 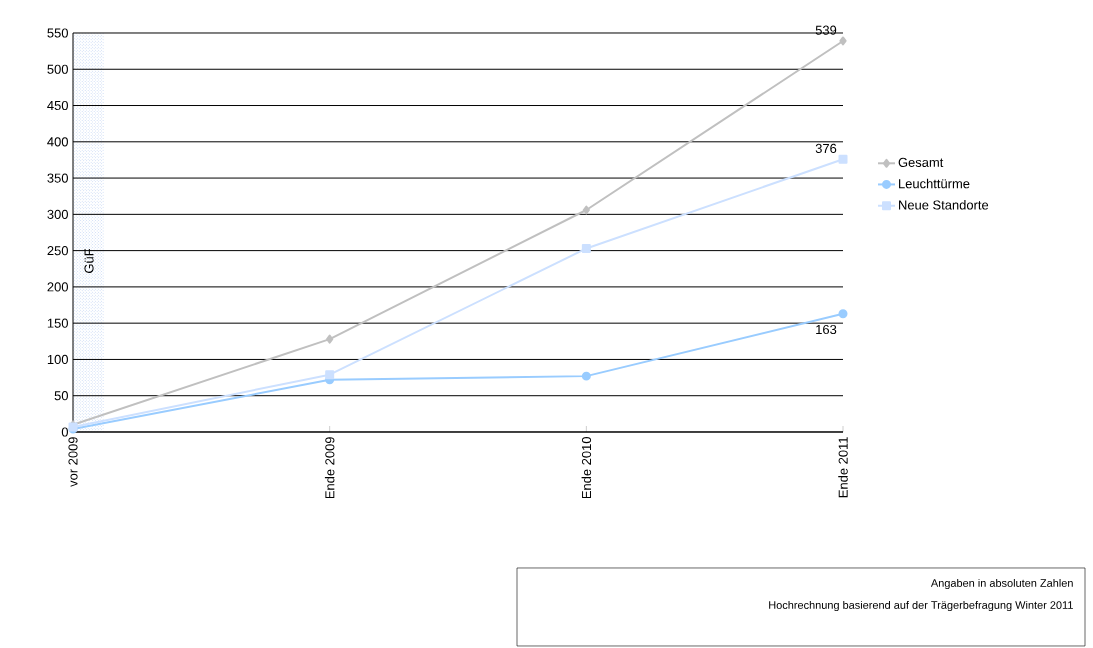 What do you see at coordinates (57, 69) in the screenshot?
I see `y-tick-label: 500` at bounding box center [57, 69].